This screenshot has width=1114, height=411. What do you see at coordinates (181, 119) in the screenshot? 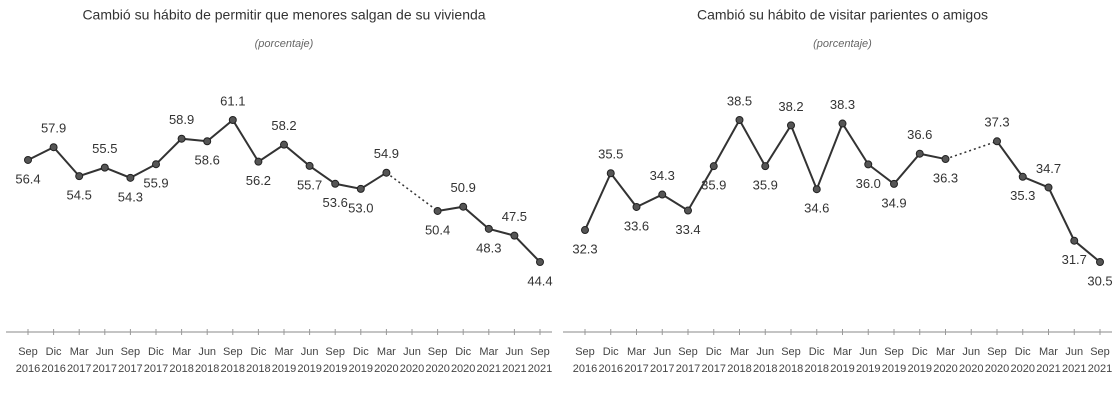
I see `data-label: 58.9` at bounding box center [181, 119].